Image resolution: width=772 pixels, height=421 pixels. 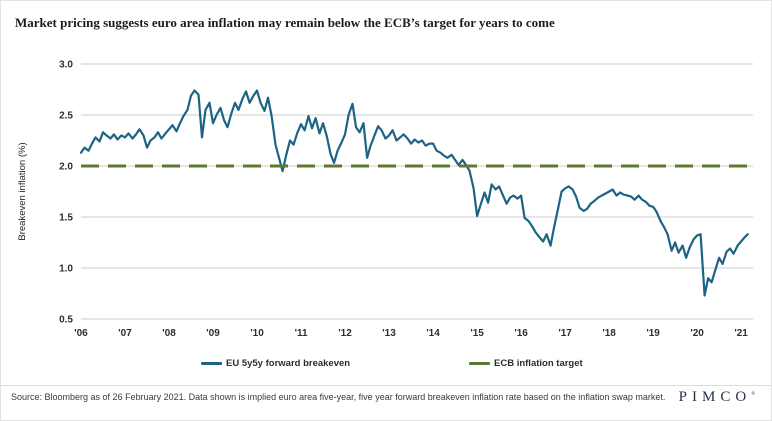 What do you see at coordinates (477, 333) in the screenshot?
I see `x-axis-tick-label: '15` at bounding box center [477, 333].